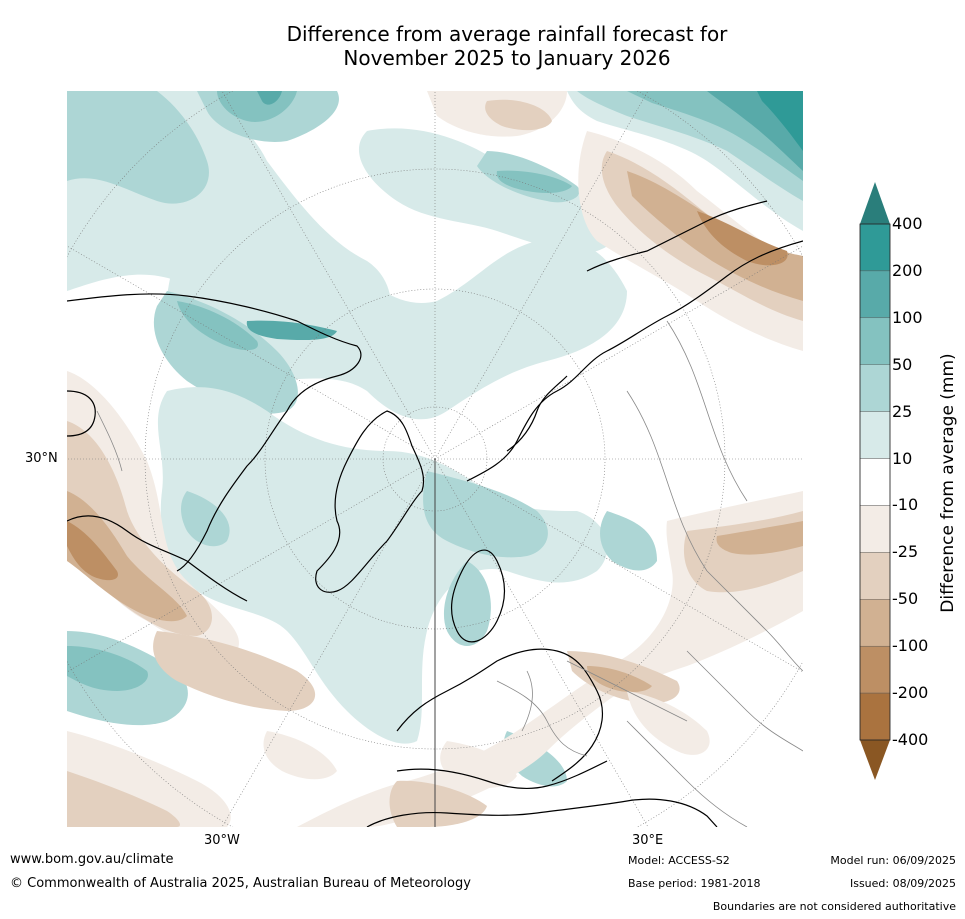 Image resolution: width=965 pixels, height=919 pixels. Describe the element at coordinates (92, 859) in the screenshot. I see `footer-url: www.bom.gov.au/climate` at that location.